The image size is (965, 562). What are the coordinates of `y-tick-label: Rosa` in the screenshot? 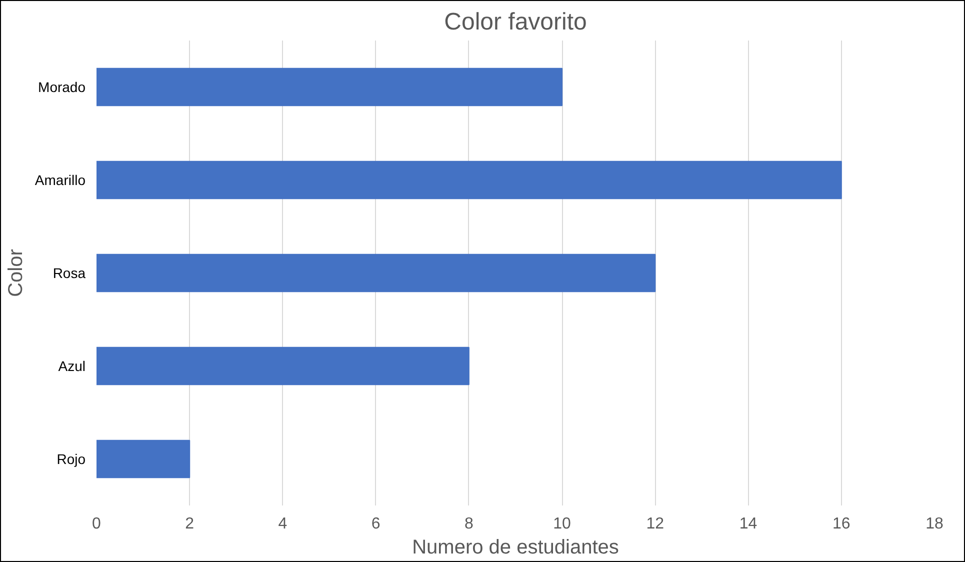 It's located at (69, 273).